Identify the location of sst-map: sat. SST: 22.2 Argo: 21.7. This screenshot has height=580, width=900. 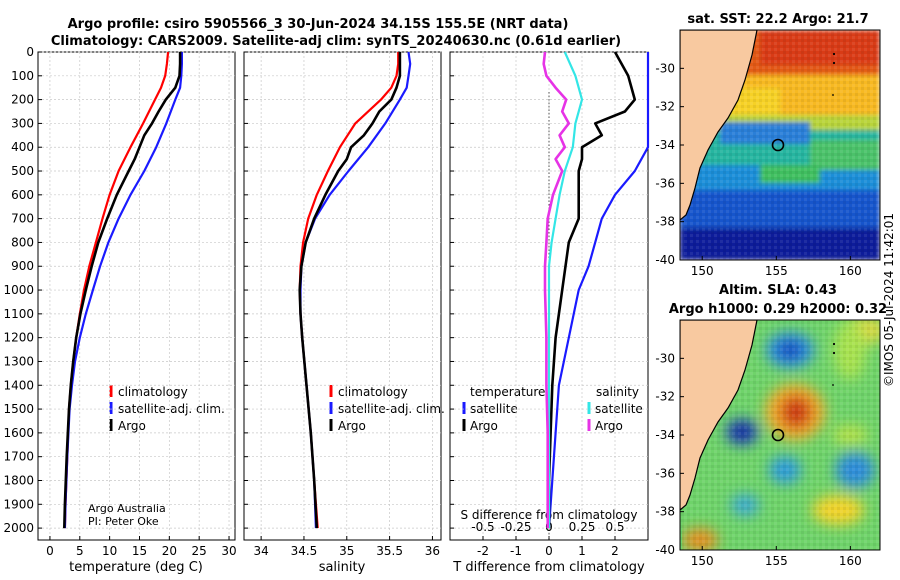
(780, 136).